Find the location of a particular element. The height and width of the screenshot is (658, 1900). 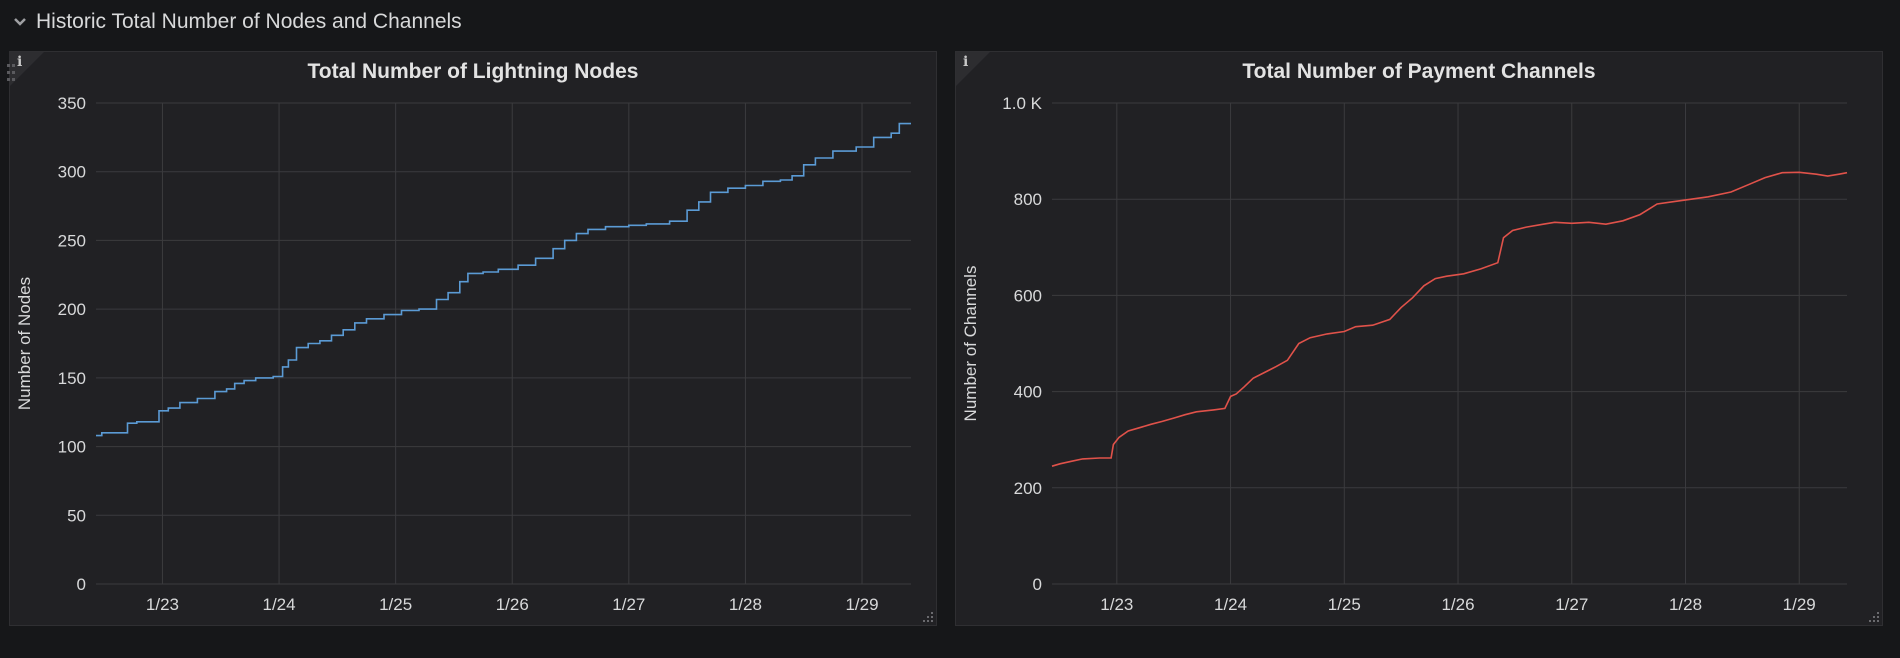

y-tick-label: 800 is located at coordinates (1028, 199).